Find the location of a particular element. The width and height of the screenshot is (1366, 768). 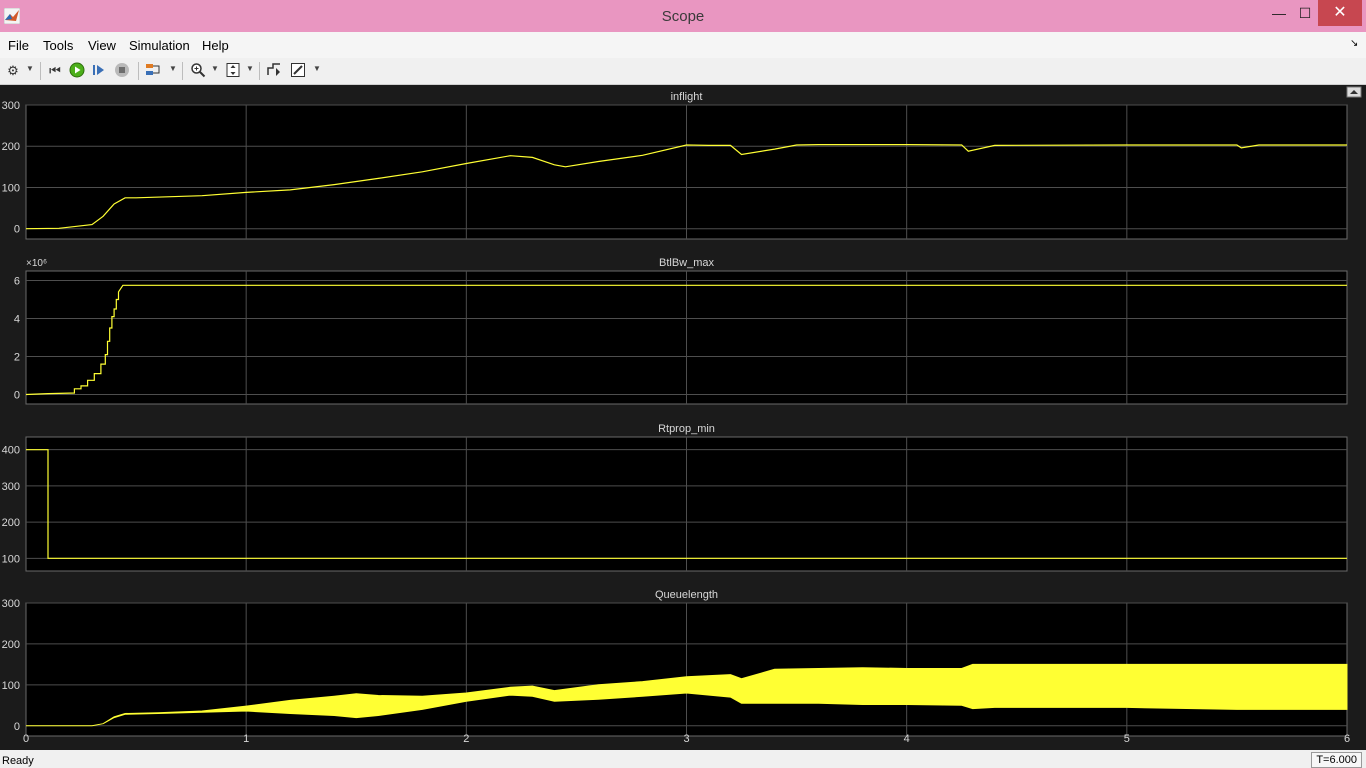

title-bar: Scope — ☐ ✕ is located at coordinates (683, 16).